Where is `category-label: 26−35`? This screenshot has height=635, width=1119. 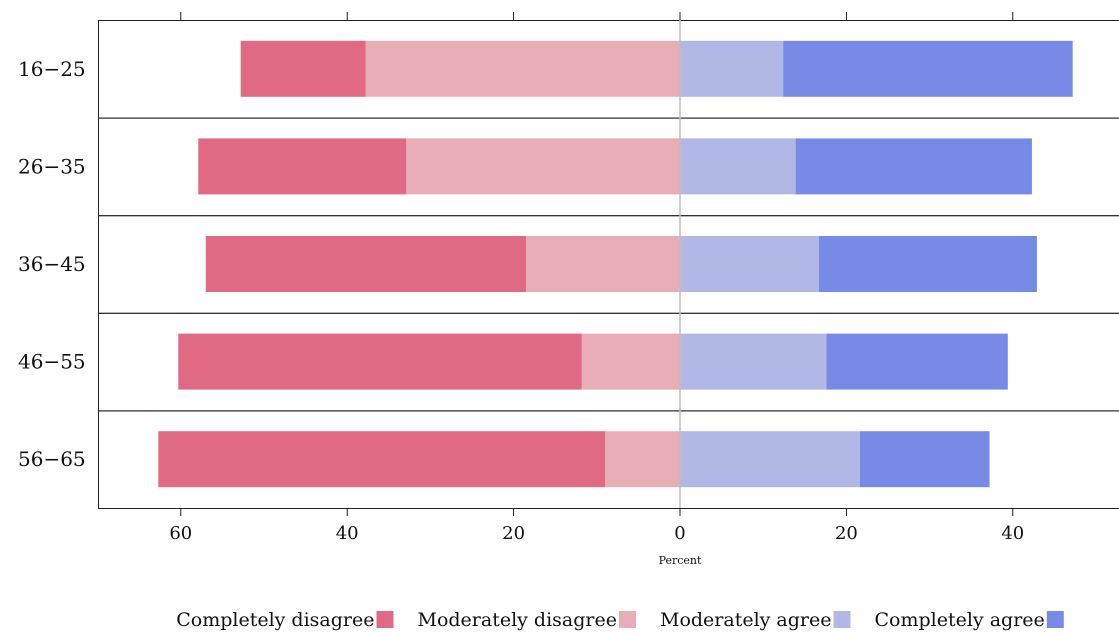 category-label: 26−35 is located at coordinates (52, 166).